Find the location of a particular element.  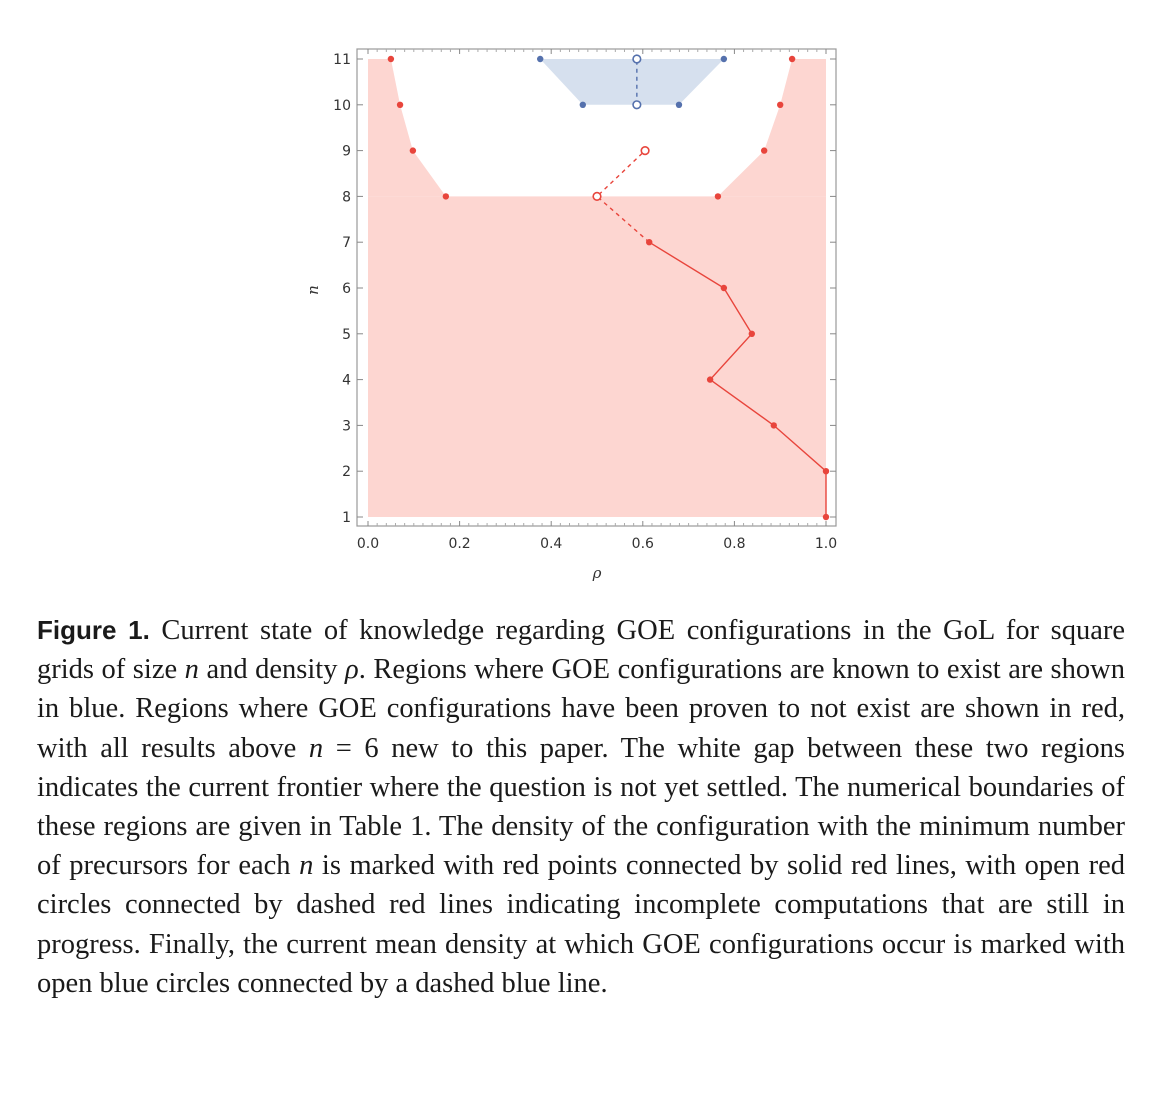

blue-region is located at coordinates (632, 82).